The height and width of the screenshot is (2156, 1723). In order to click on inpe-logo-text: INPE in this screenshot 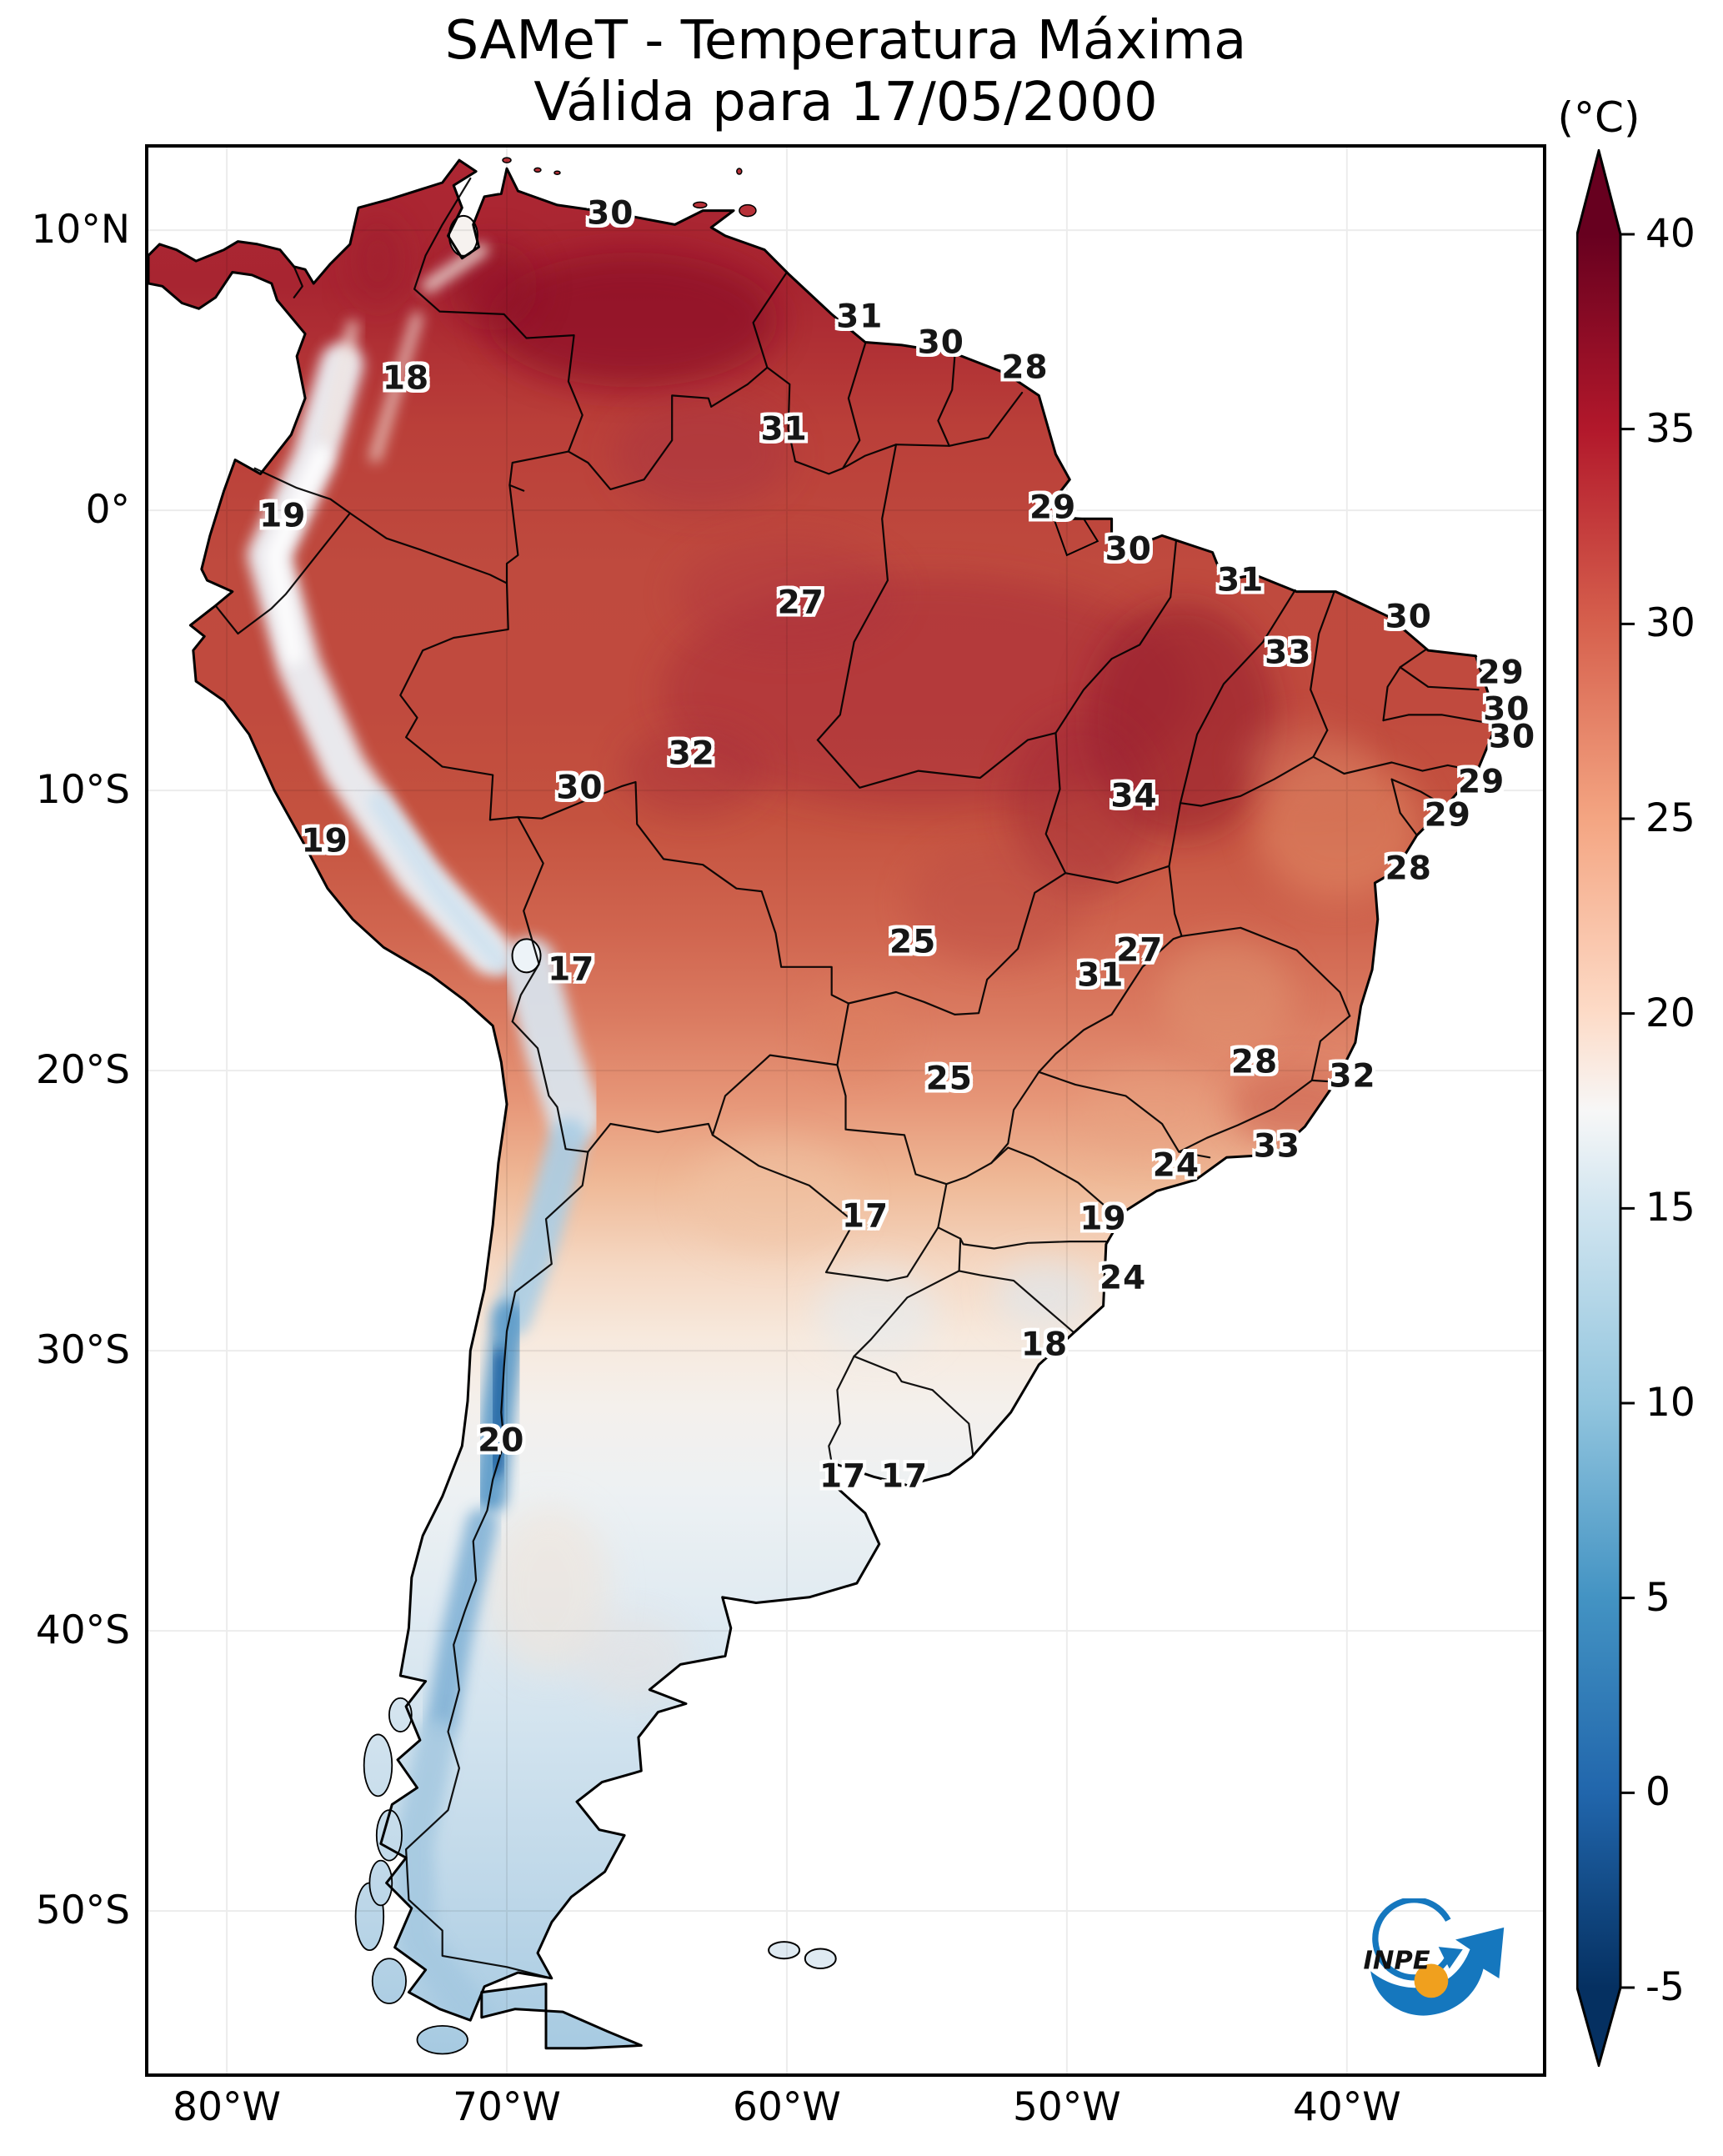, I will do `click(1397, 1961)`.